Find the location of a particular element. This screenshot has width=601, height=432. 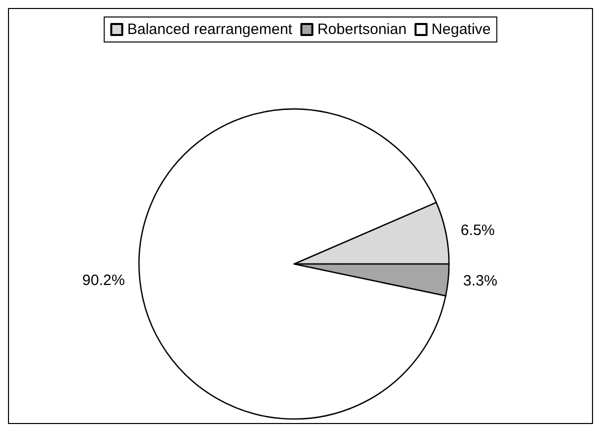

data-label: 6.5% is located at coordinates (477, 231).